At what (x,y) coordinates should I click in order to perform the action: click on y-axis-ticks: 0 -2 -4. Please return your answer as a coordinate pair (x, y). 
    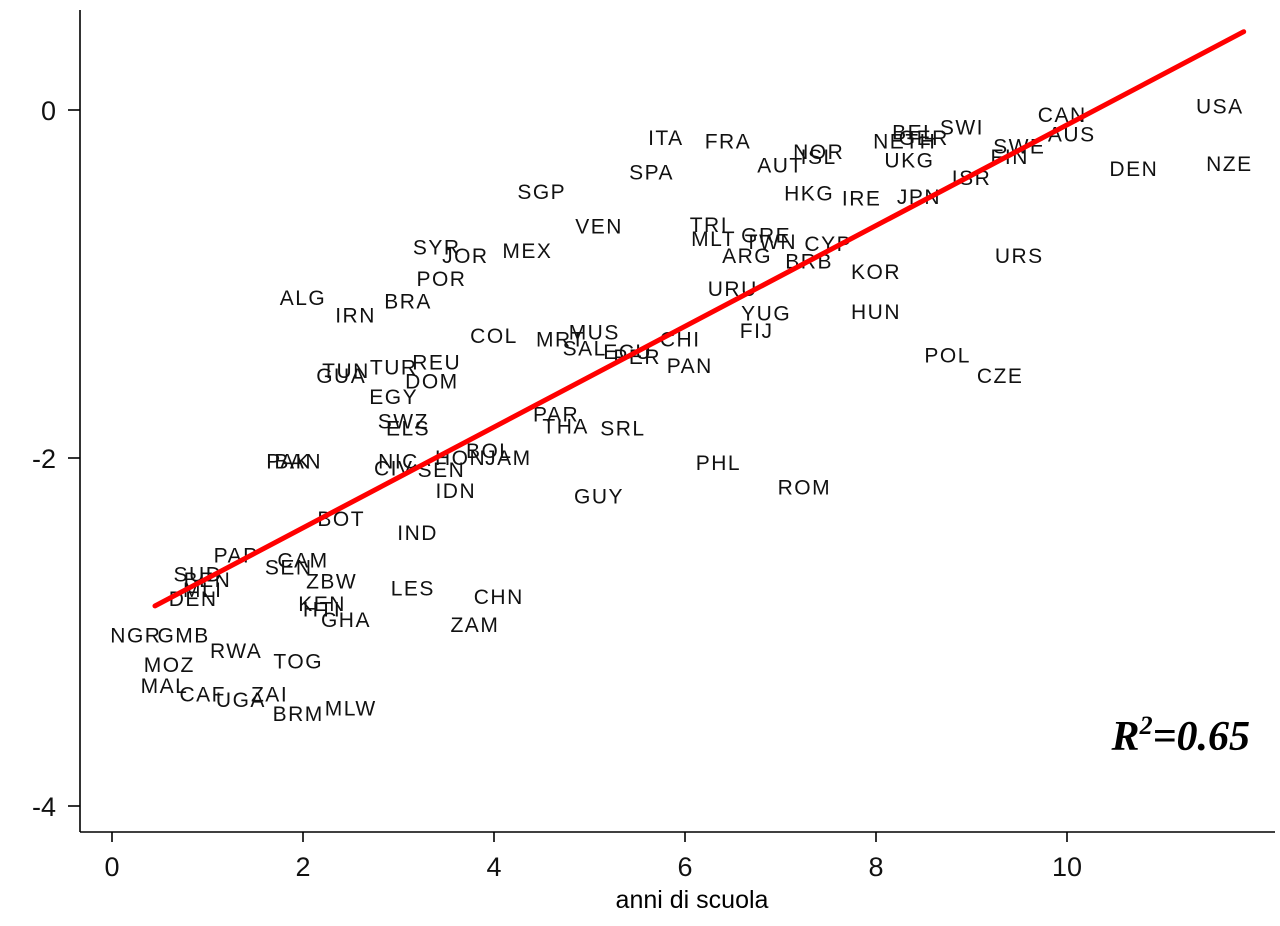
    Looking at the image, I should click on (56, 459).